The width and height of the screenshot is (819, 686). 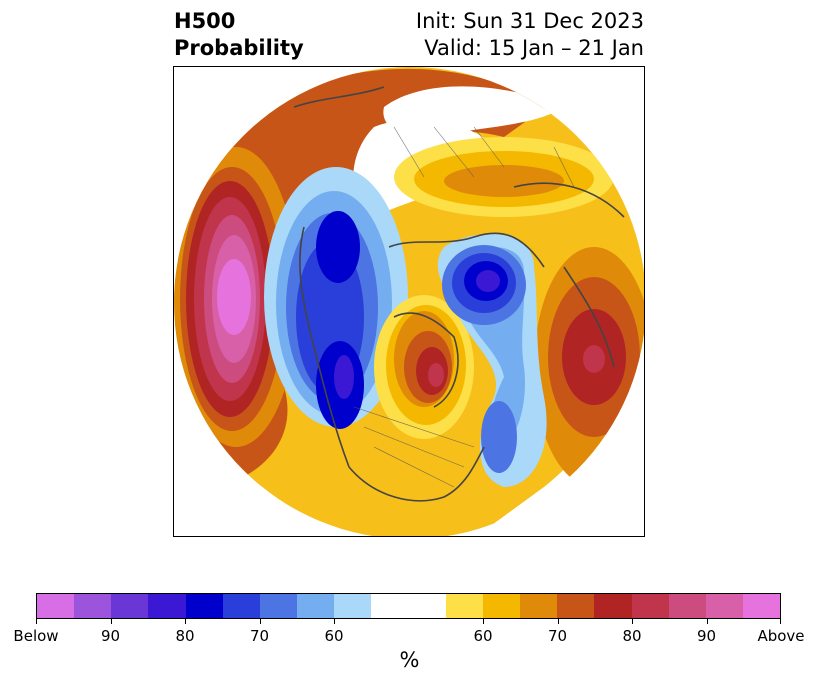 What do you see at coordinates (464, 307) in the screenshot?
I see `borders` at bounding box center [464, 307].